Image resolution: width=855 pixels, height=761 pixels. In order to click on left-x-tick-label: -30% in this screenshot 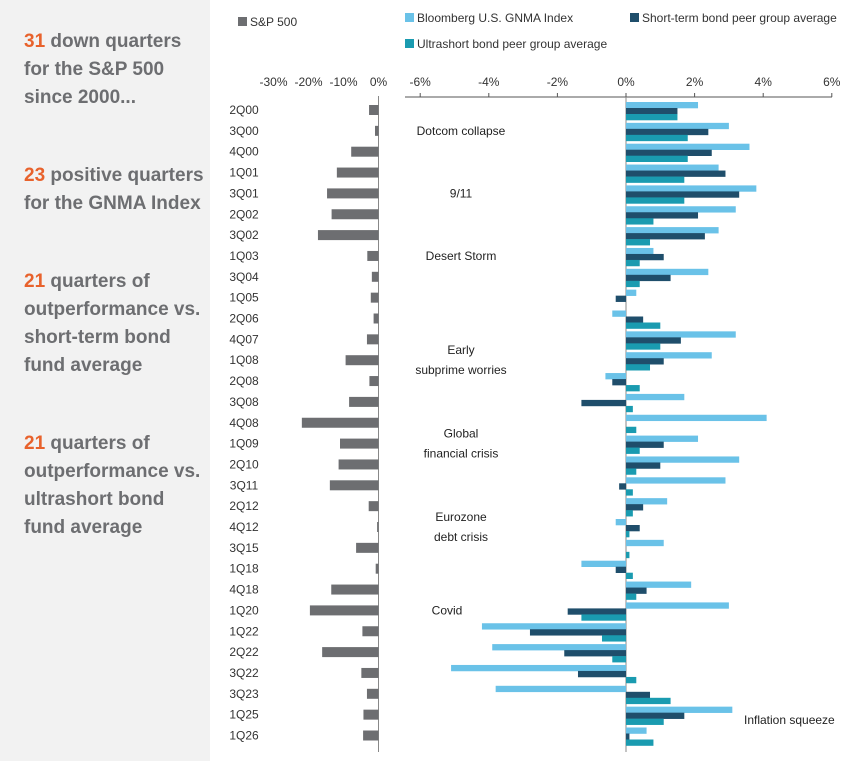, I will do `click(273, 82)`.